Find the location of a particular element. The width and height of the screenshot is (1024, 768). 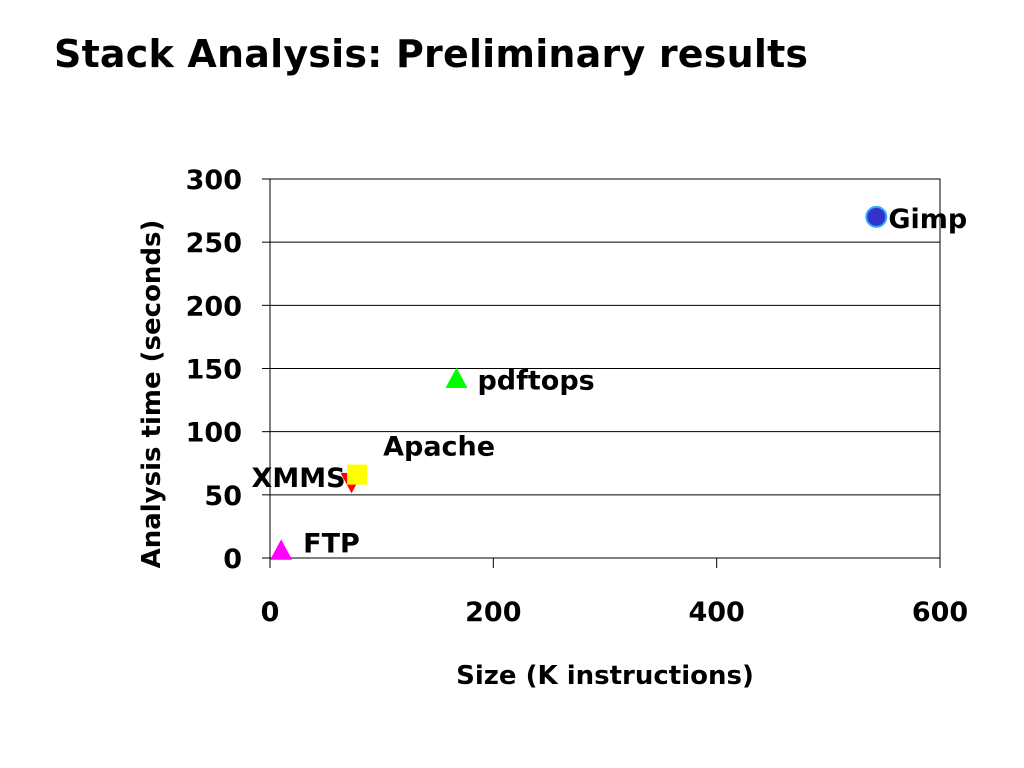

y-tick-label: 100 is located at coordinates (214, 433).